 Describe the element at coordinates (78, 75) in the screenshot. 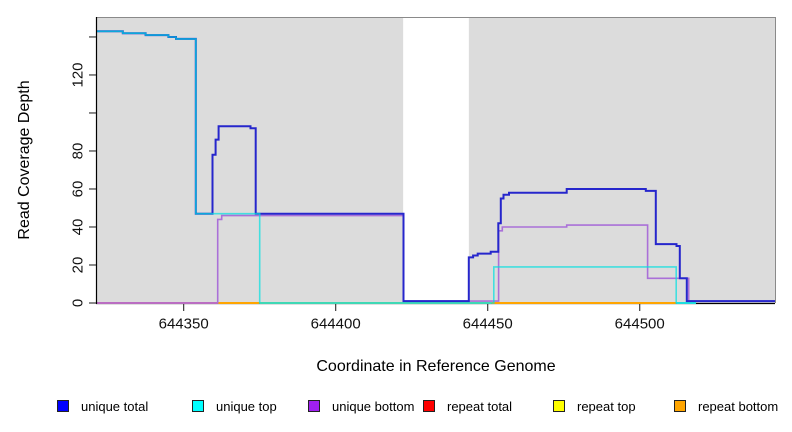

I see `y-tick-label: 120` at that location.